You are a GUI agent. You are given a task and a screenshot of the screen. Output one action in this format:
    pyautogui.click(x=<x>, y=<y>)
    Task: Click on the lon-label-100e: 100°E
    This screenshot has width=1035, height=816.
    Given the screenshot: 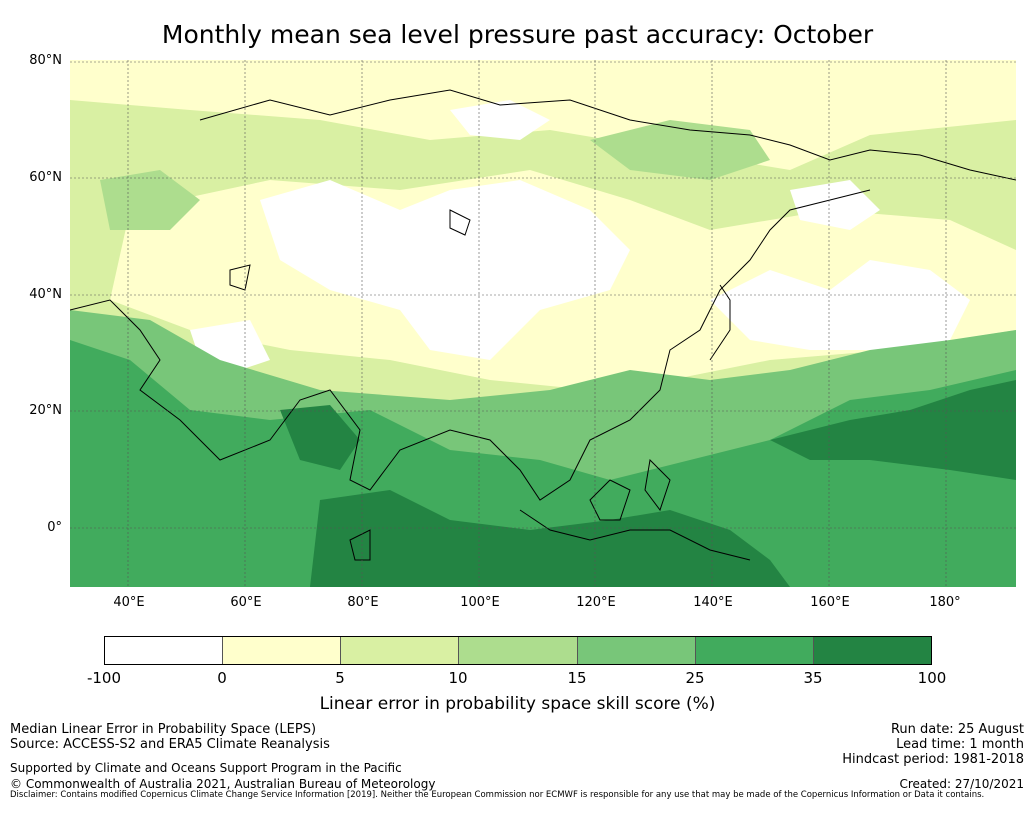 What is the action you would take?
    pyautogui.click(x=480, y=602)
    